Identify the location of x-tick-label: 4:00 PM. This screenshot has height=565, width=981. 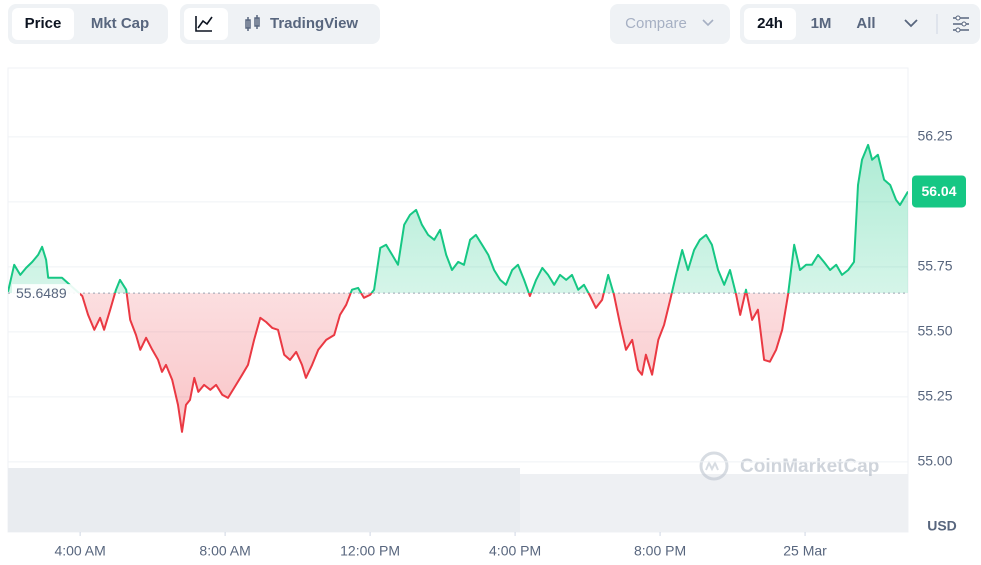
(515, 551).